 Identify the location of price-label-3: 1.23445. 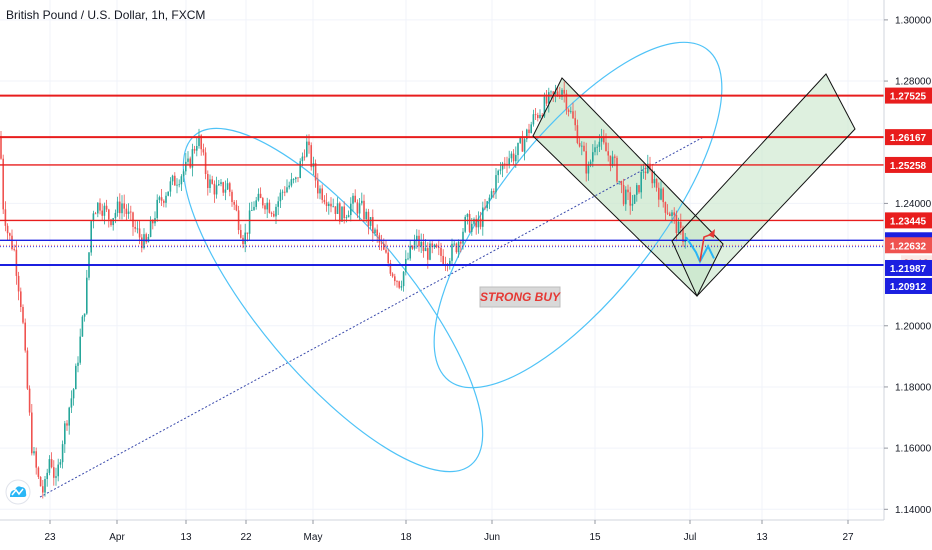
(908, 221).